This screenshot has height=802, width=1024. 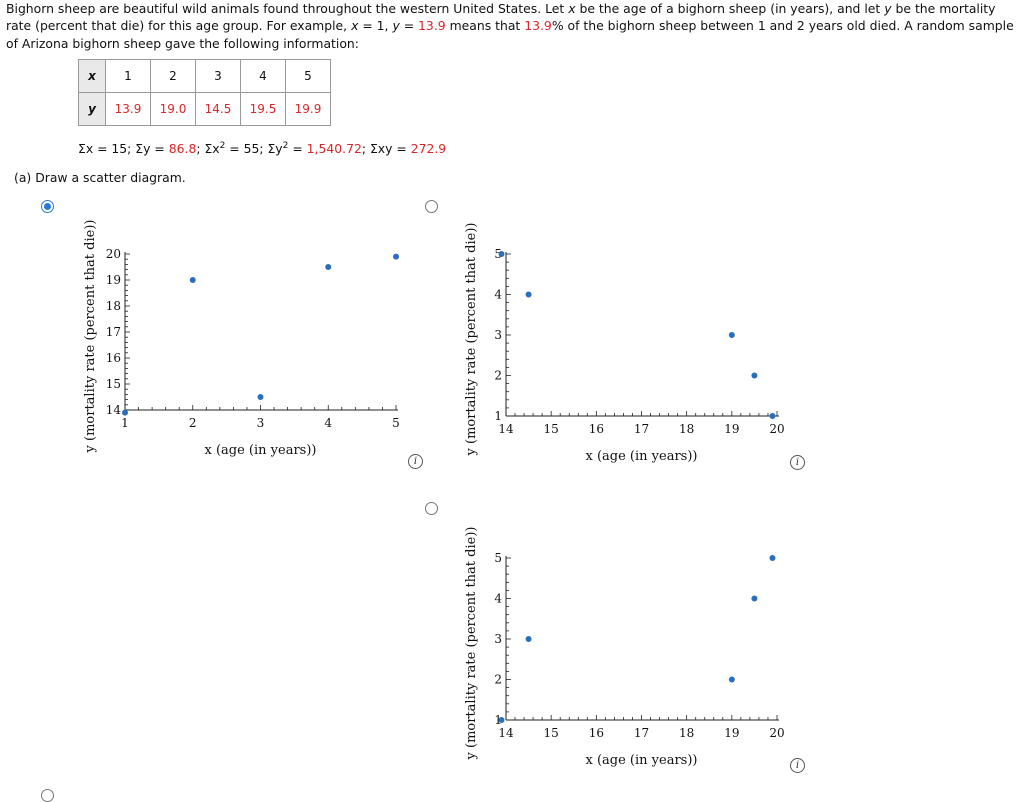 What do you see at coordinates (263, 76) in the screenshot?
I see `table-cell: 4` at bounding box center [263, 76].